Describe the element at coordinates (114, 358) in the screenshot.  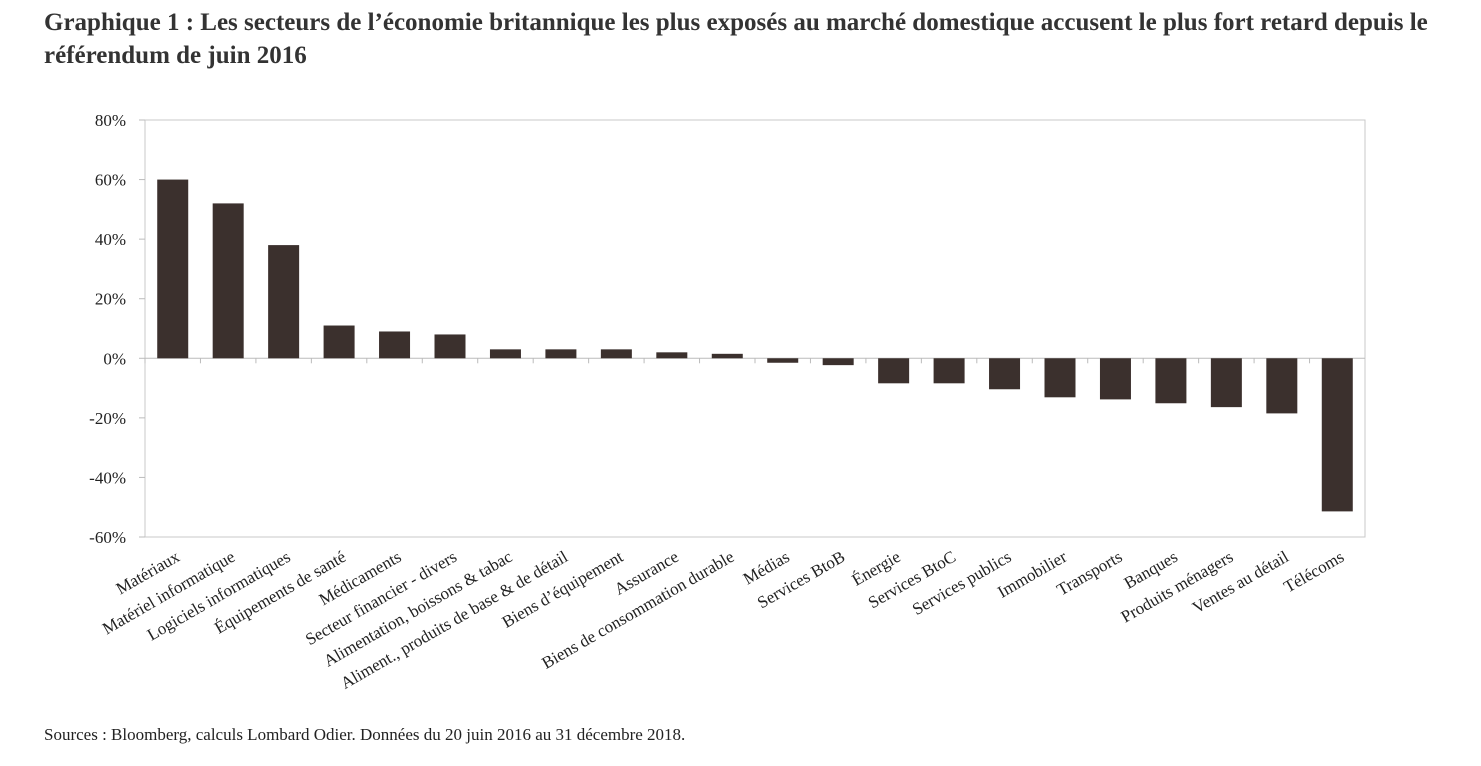
I see `y-tick-label: 0%` at that location.